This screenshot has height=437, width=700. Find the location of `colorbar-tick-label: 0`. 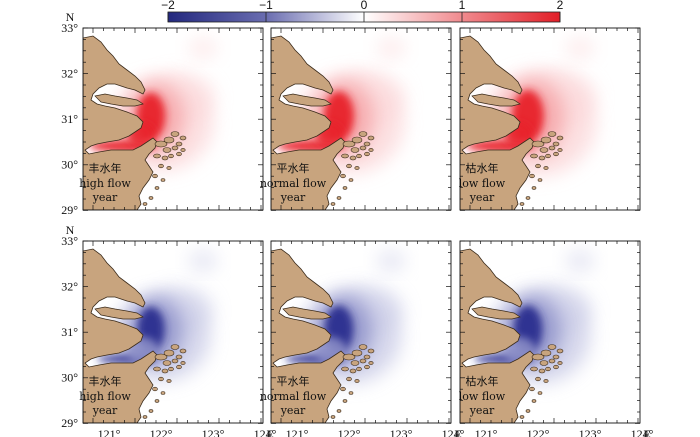

colorbar-tick-label: 0 is located at coordinates (364, 6).